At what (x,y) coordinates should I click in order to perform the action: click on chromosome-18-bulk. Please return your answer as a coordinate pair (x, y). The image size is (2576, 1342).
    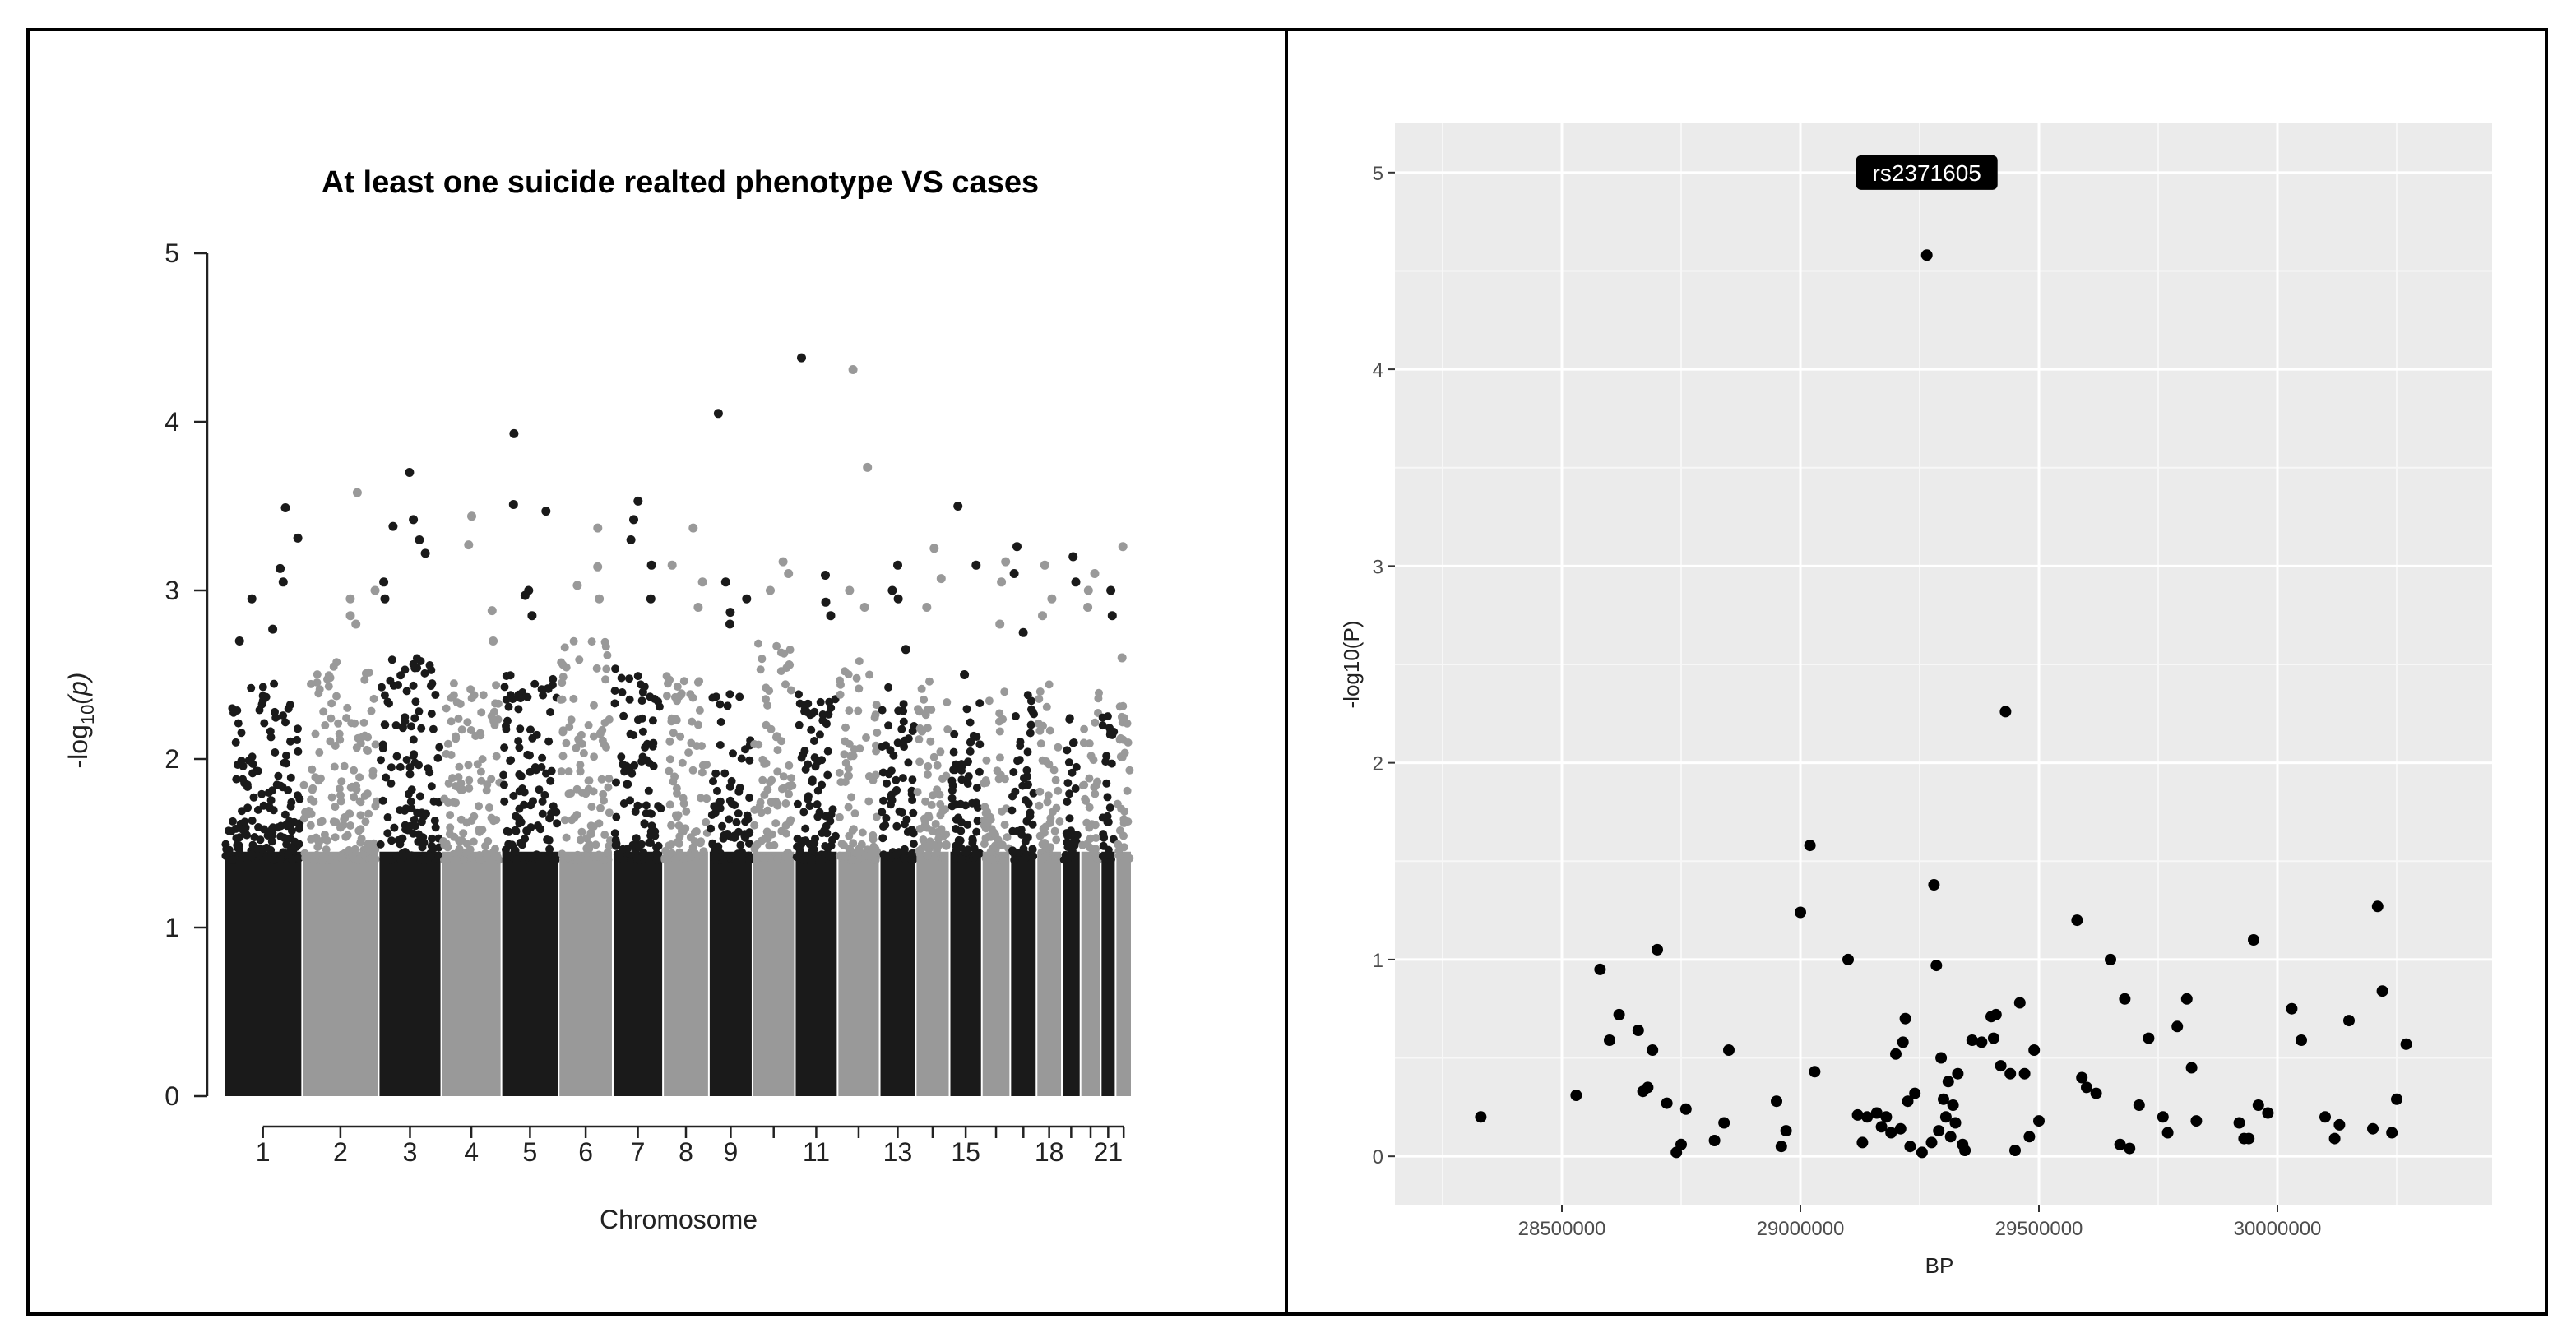
    Looking at the image, I should click on (1049, 973).